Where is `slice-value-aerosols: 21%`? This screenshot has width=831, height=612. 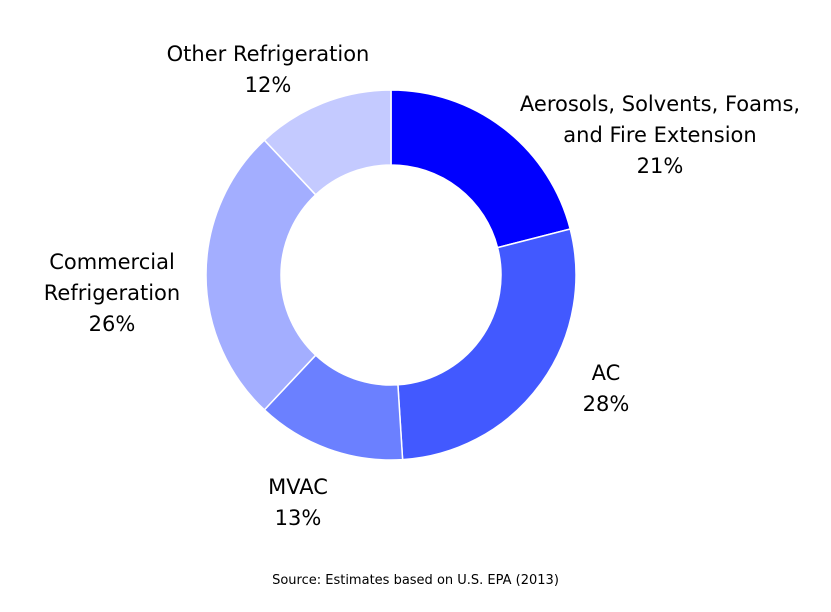
slice-value-aerosols: 21% is located at coordinates (660, 166).